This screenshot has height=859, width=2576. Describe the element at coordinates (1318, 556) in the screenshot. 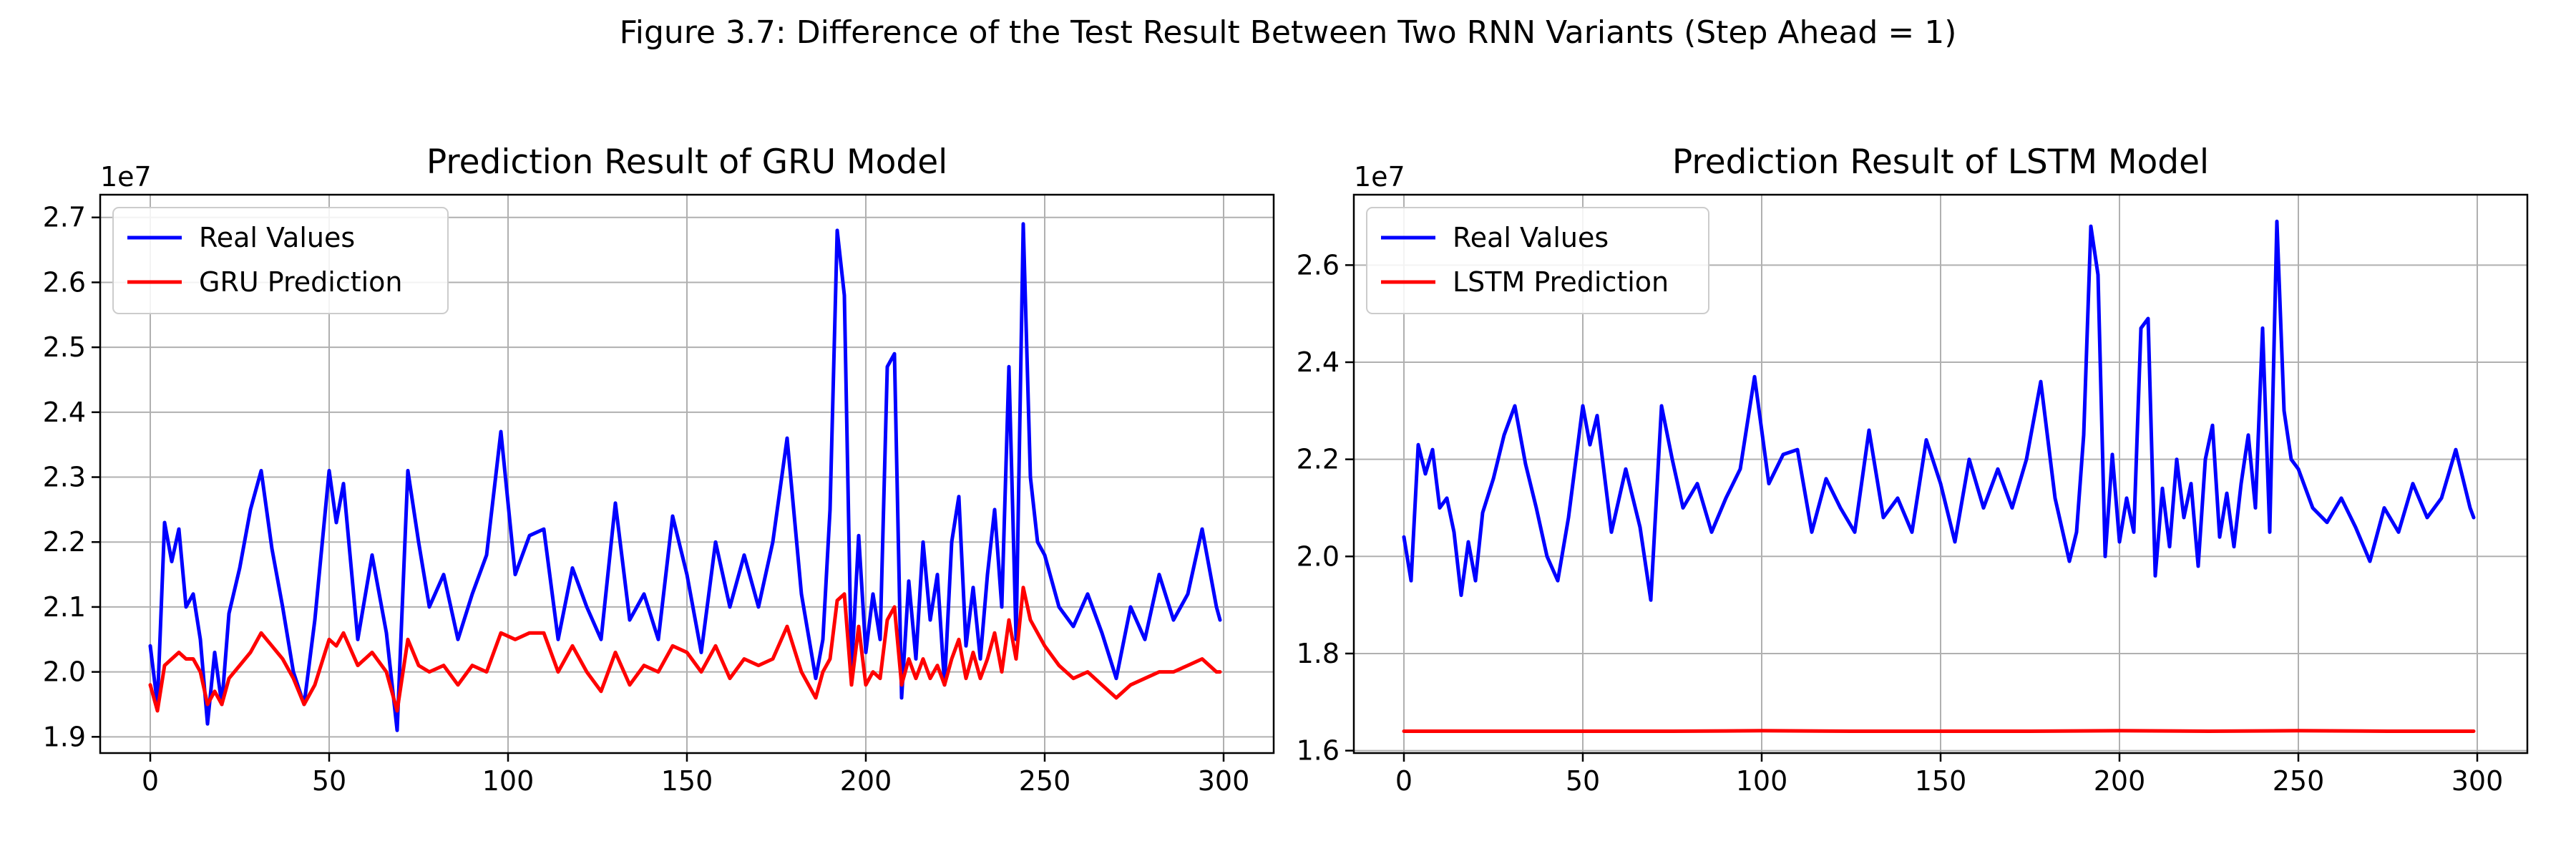

I see `lstm-y-tick-label: 2.0` at that location.